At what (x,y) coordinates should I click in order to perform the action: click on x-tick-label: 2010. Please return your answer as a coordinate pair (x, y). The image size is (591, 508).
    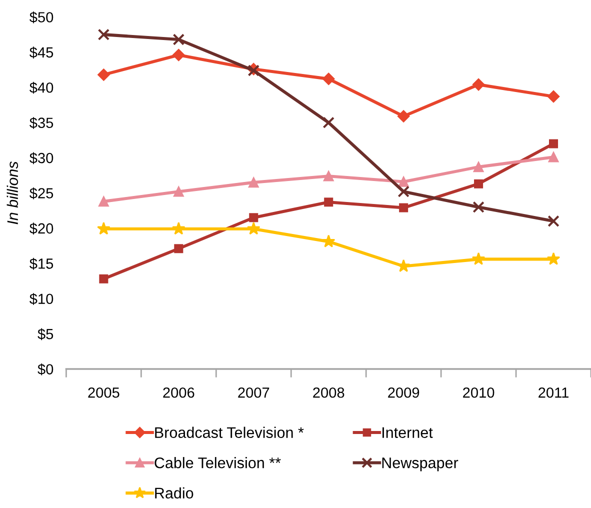
    Looking at the image, I should click on (478, 392).